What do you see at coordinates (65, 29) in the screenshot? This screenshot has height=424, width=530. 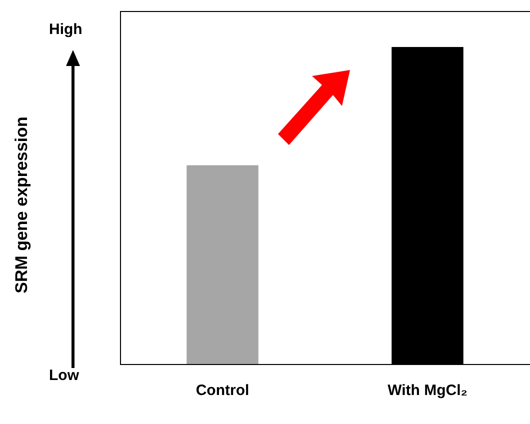 I see `text: High` at bounding box center [65, 29].